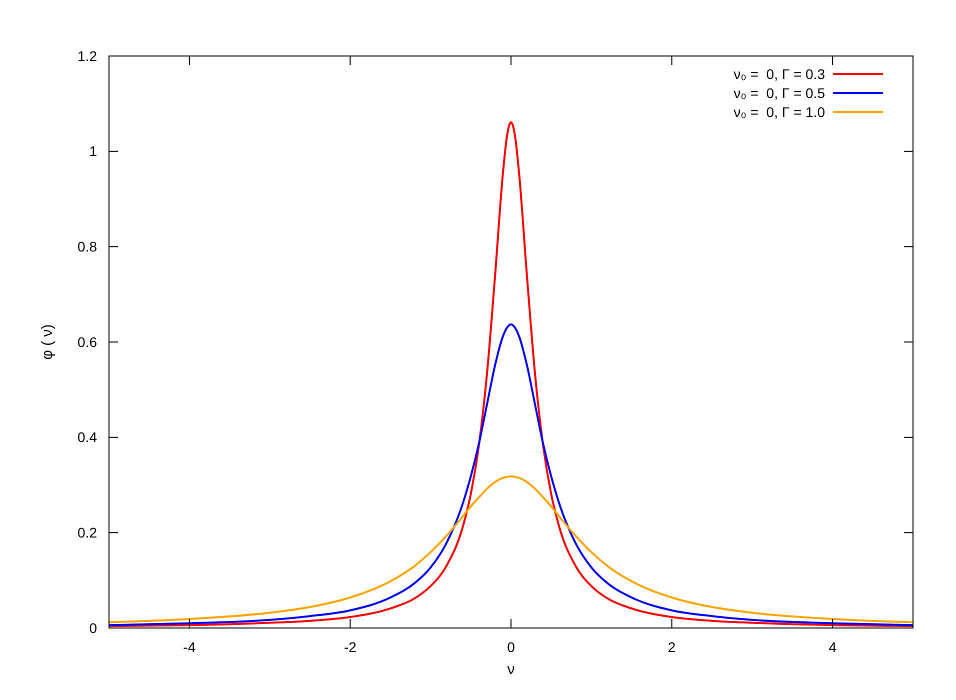 This screenshot has width=956, height=700. Describe the element at coordinates (780, 74) in the screenshot. I see `legend-label: ν₀ = 0, Γ = 0.3` at that location.